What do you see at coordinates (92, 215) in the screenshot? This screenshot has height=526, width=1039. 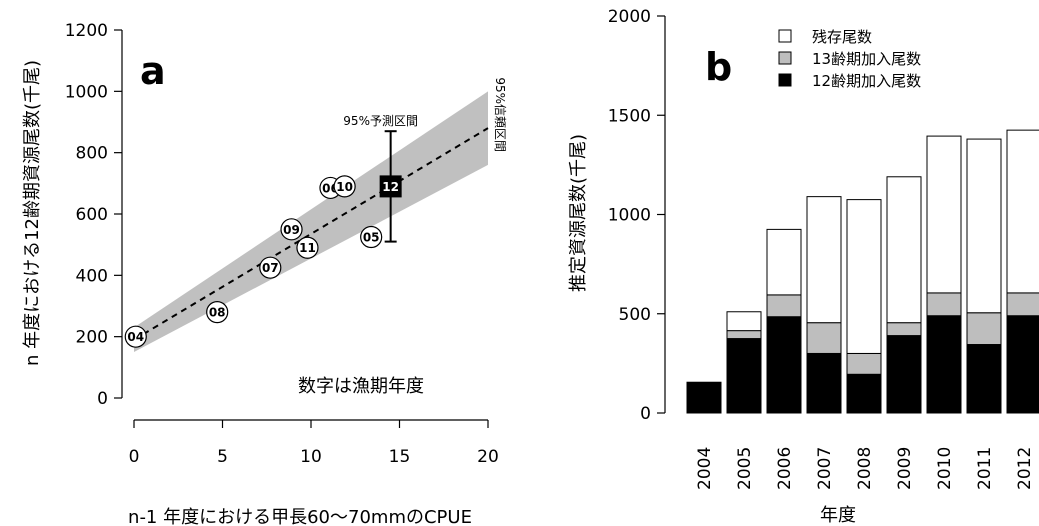 I see `y-tick-label: 600` at bounding box center [92, 215].